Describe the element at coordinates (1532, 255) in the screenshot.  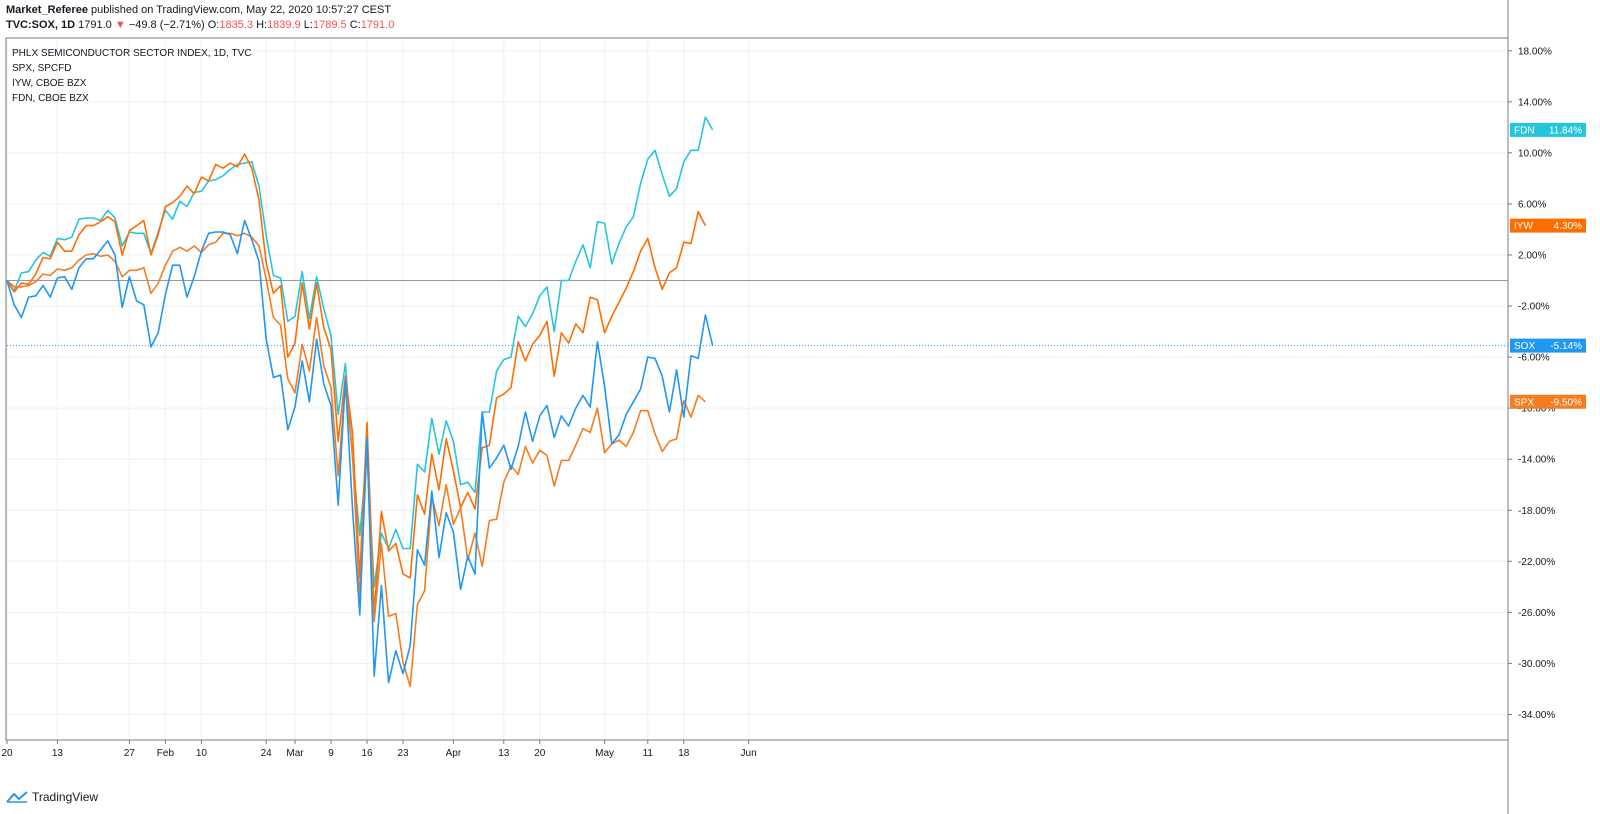
I see `y-tick-label: 2.00%` at that location.